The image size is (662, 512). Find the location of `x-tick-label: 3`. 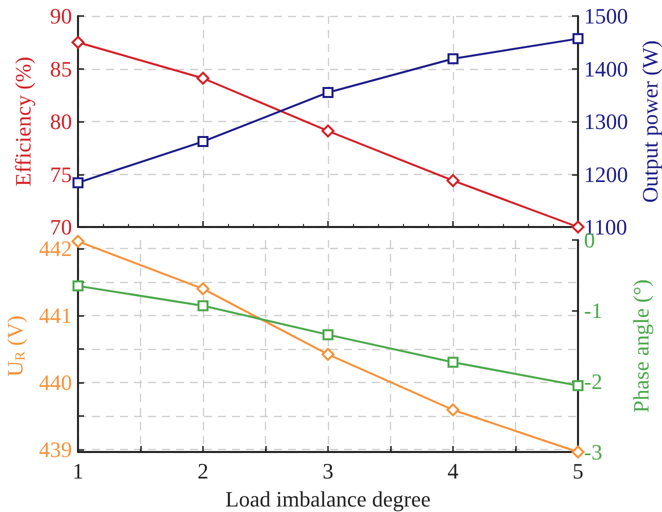

x-tick-label: 3 is located at coordinates (328, 471).